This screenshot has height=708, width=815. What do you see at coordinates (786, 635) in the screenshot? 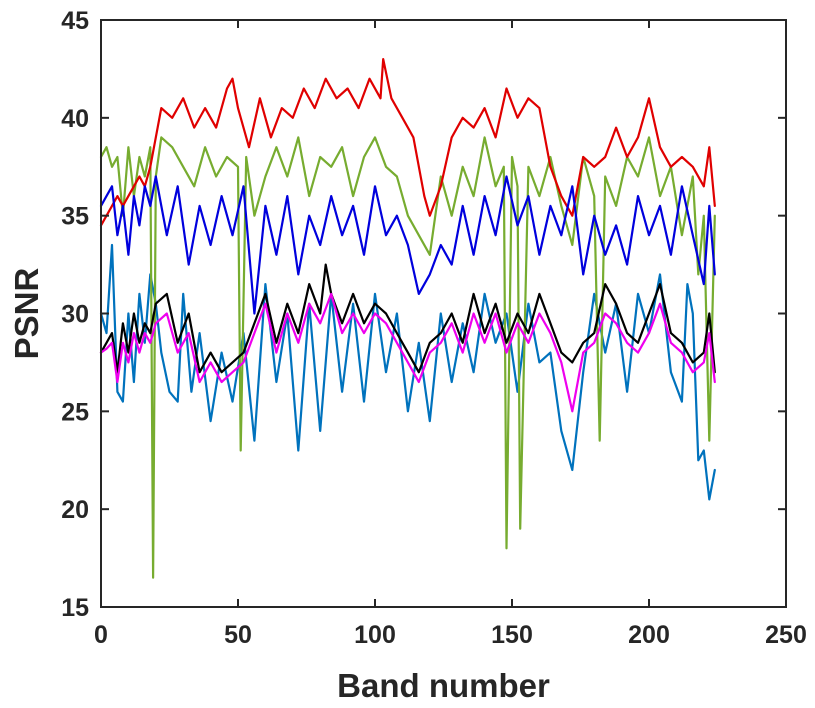
I see `x-tick-label: 250` at bounding box center [786, 635].